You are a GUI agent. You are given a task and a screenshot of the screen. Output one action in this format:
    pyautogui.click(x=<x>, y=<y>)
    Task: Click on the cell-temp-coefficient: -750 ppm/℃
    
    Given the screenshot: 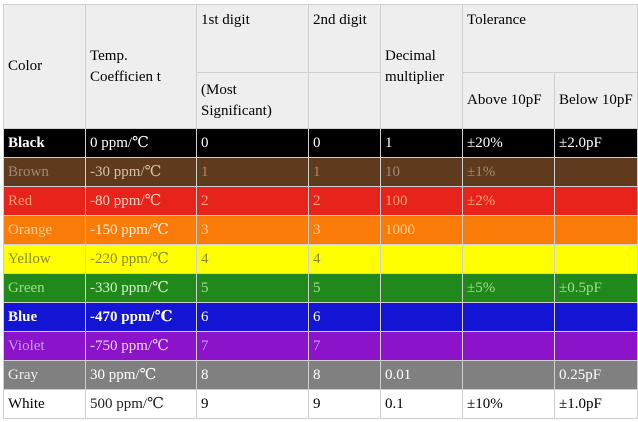 What is the action you would take?
    pyautogui.click(x=141, y=346)
    